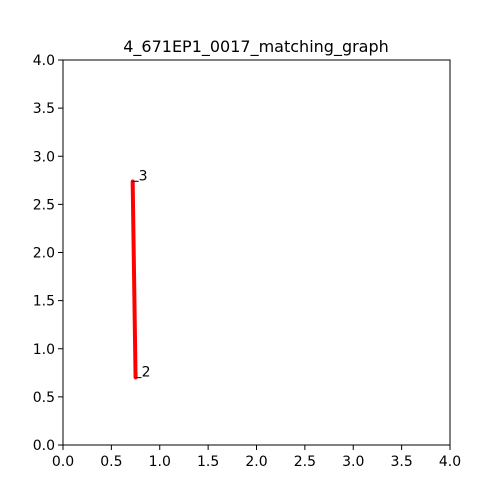 Image resolution: width=500 pixels, height=500 pixels. Describe the element at coordinates (44, 61) in the screenshot. I see `y-tick-label: 4.0` at that location.